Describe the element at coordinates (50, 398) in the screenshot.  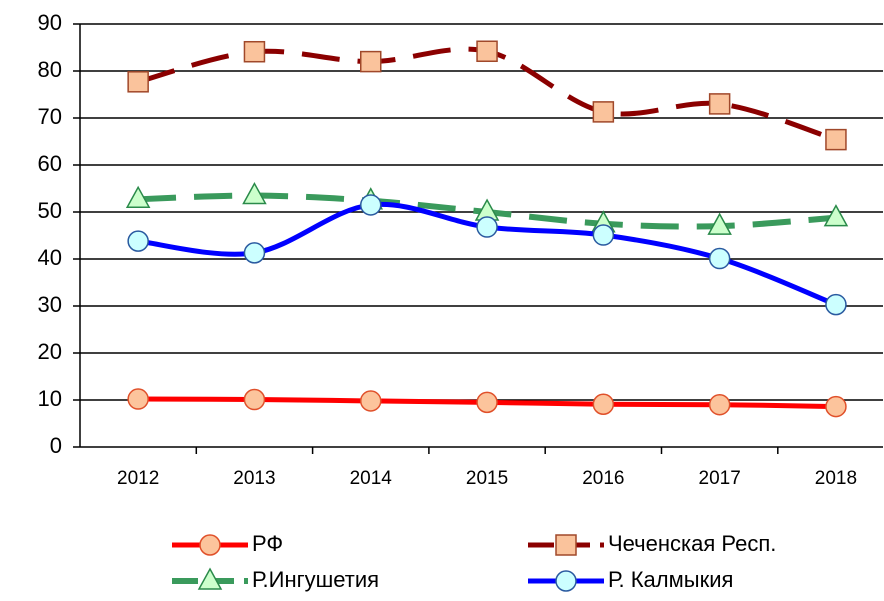
I see `y-tick-label: 10` at that location.